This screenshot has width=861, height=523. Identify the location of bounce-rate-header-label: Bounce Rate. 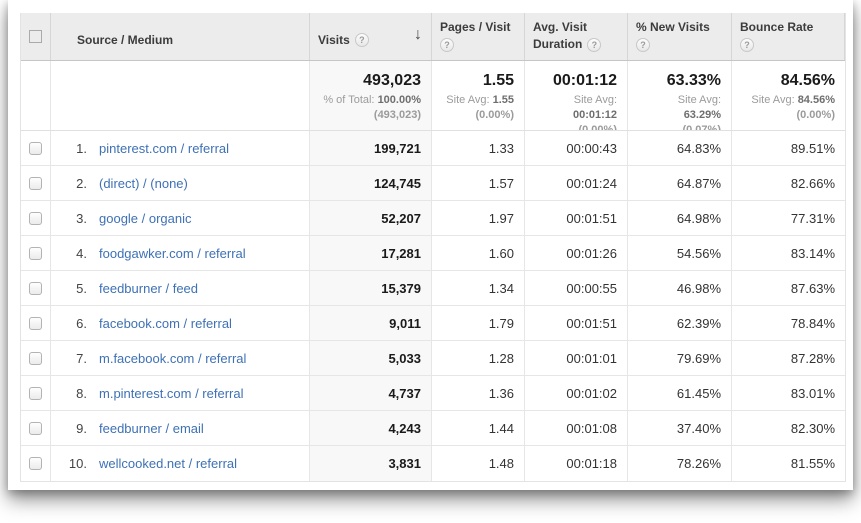
(777, 27).